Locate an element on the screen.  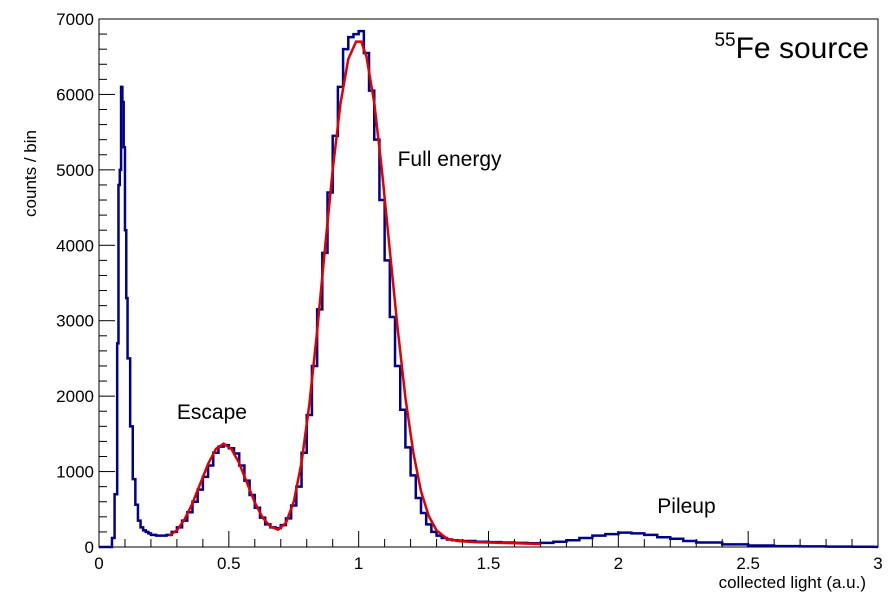
chart-title-main: Fe source is located at coordinates (802, 48).